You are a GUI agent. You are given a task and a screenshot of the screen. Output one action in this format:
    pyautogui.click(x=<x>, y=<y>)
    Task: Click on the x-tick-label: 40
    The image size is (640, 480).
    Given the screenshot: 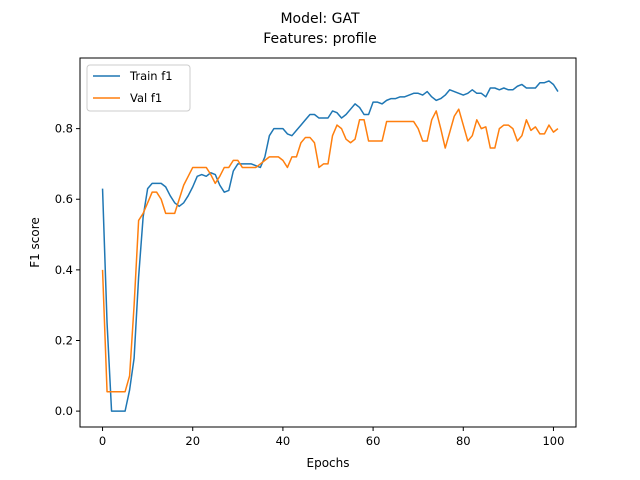 What is the action you would take?
    pyautogui.click(x=283, y=441)
    